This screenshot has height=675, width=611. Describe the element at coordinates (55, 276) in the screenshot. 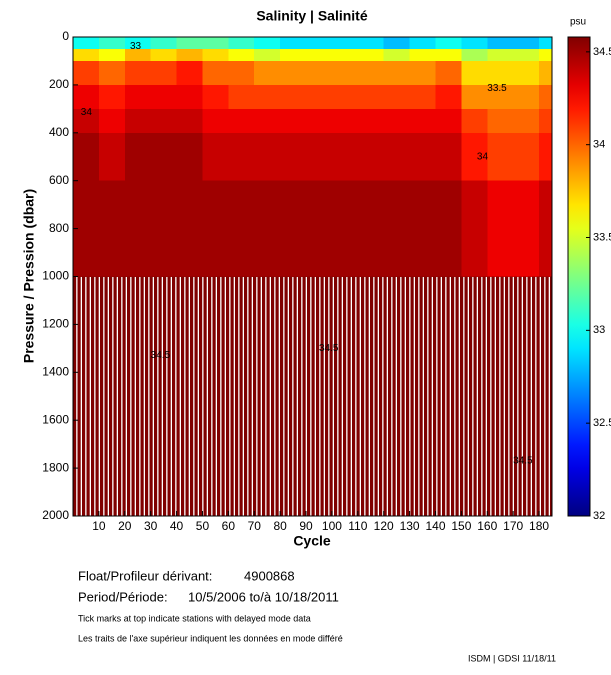

I see `y-tick-label: 1000` at that location.